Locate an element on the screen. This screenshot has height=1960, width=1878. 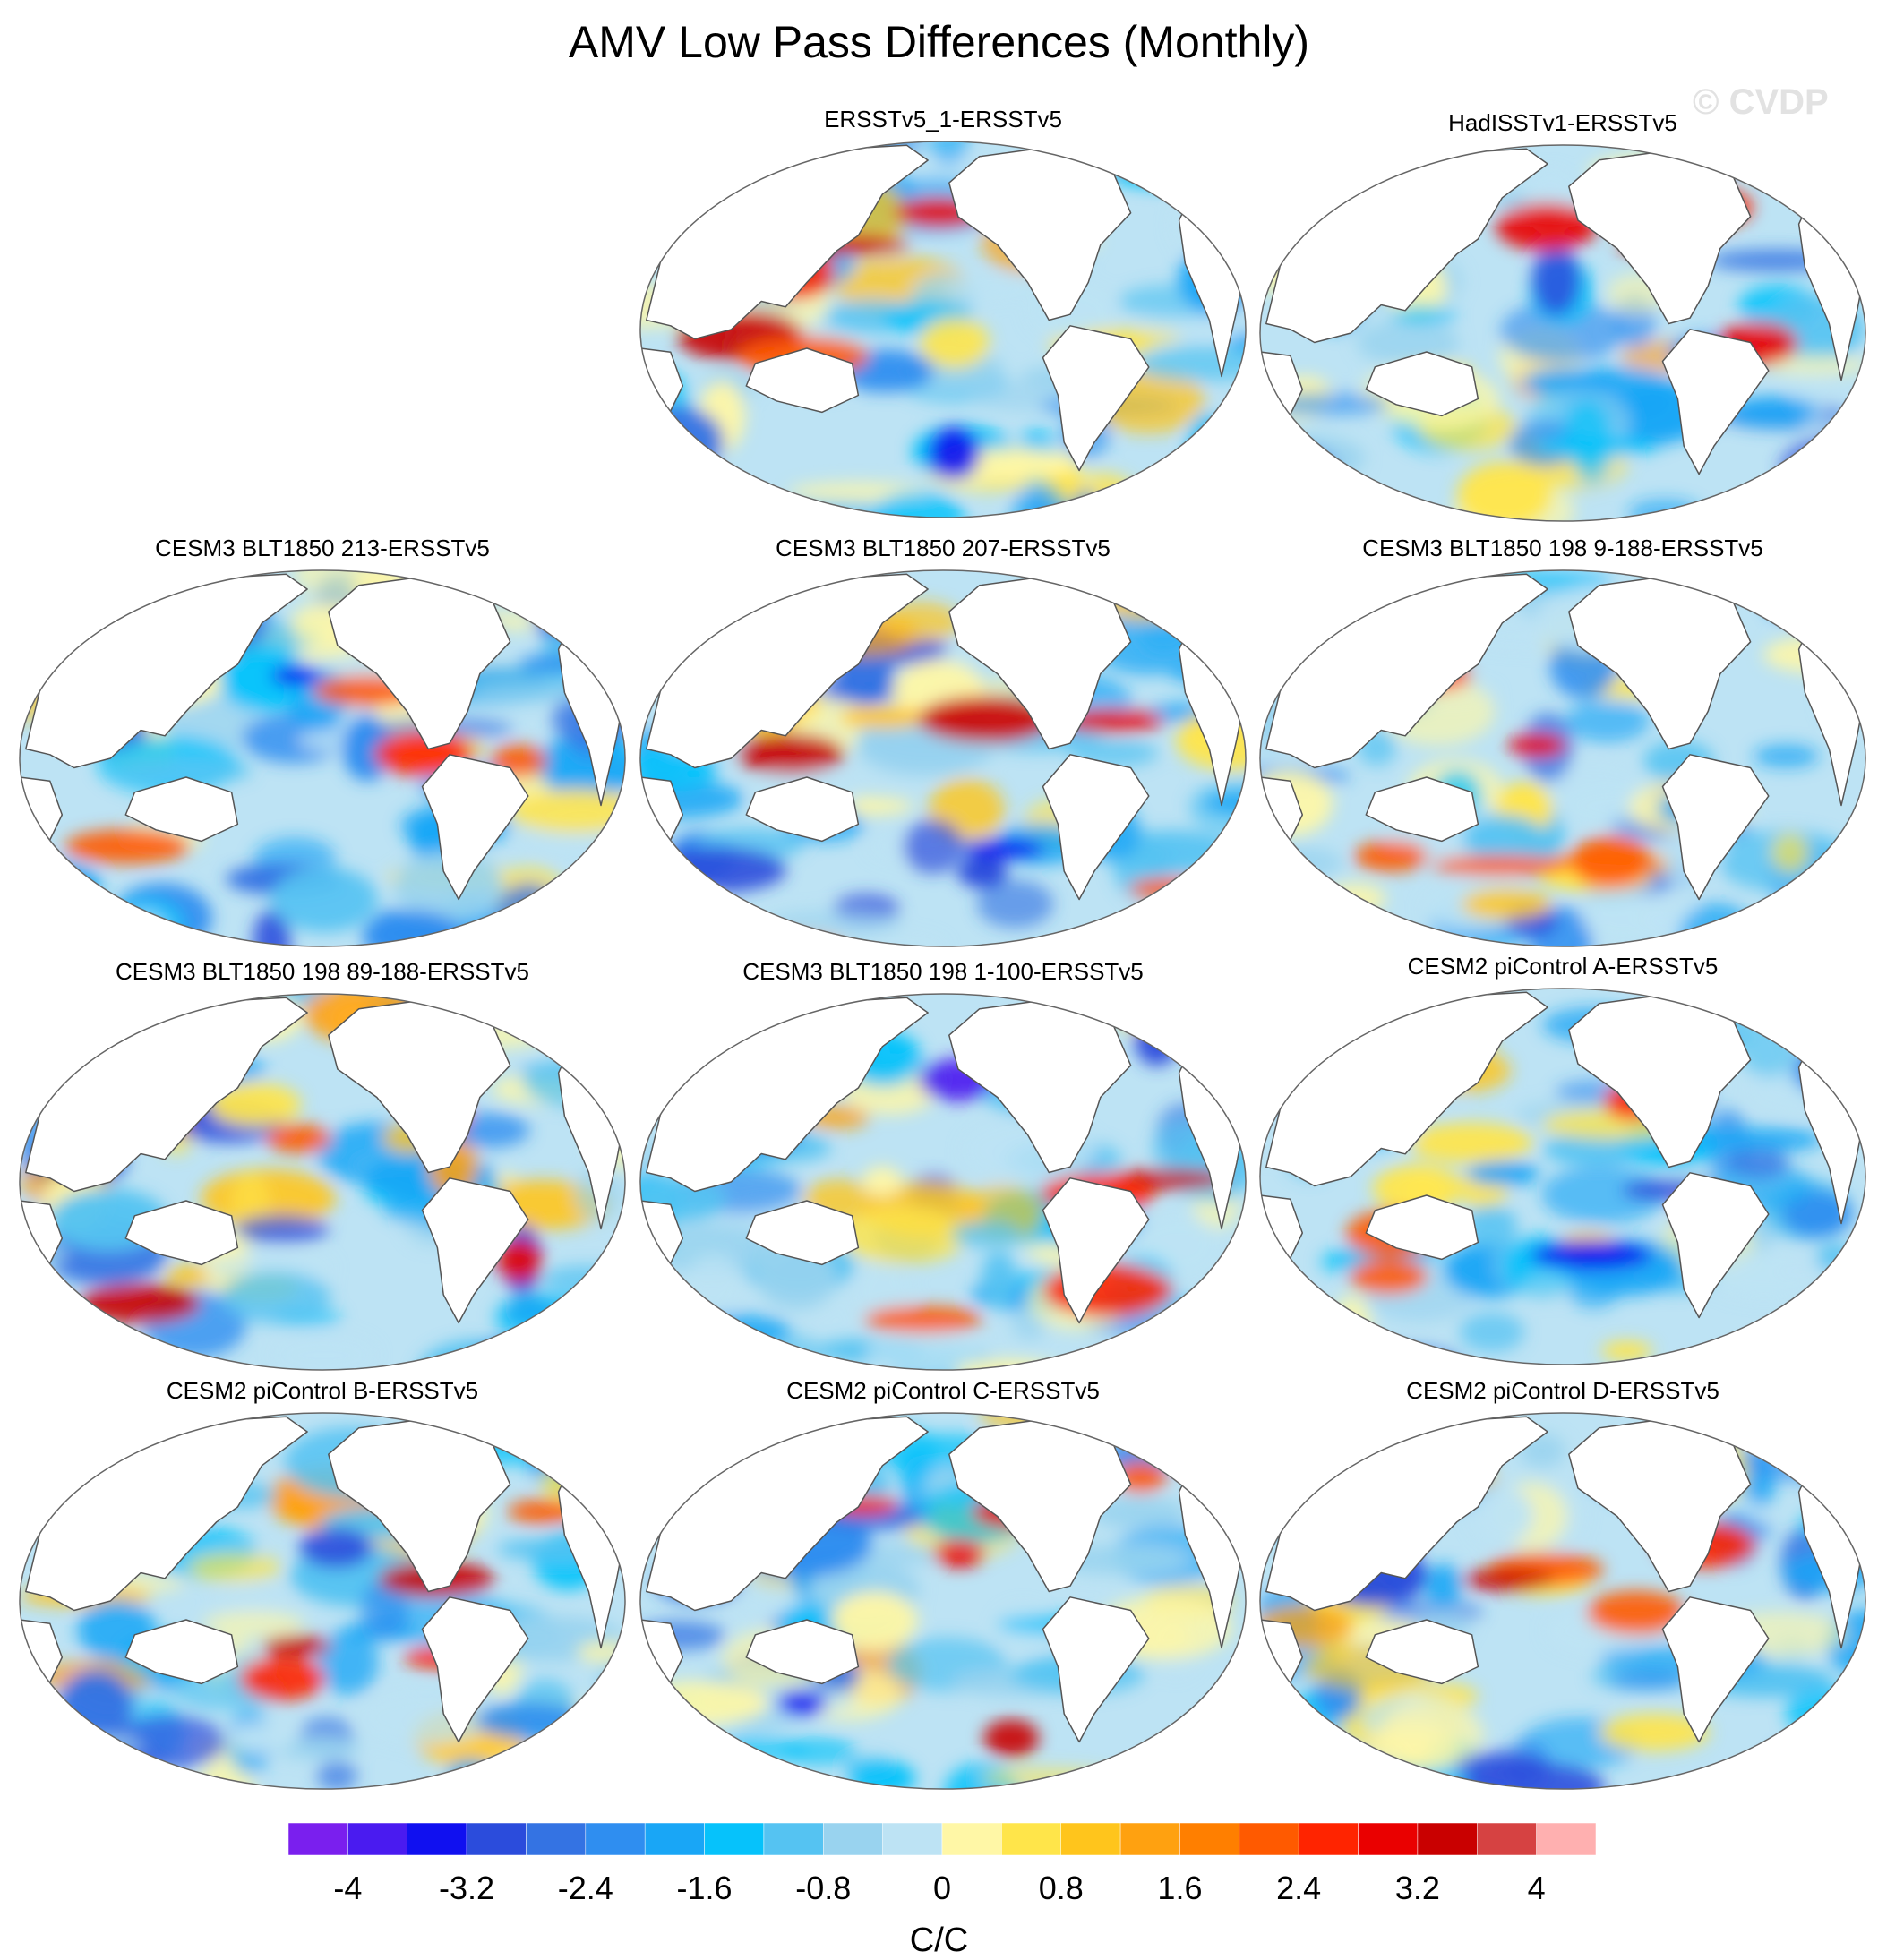
colorbar-tick-label: -0.8 is located at coordinates (823, 1888).